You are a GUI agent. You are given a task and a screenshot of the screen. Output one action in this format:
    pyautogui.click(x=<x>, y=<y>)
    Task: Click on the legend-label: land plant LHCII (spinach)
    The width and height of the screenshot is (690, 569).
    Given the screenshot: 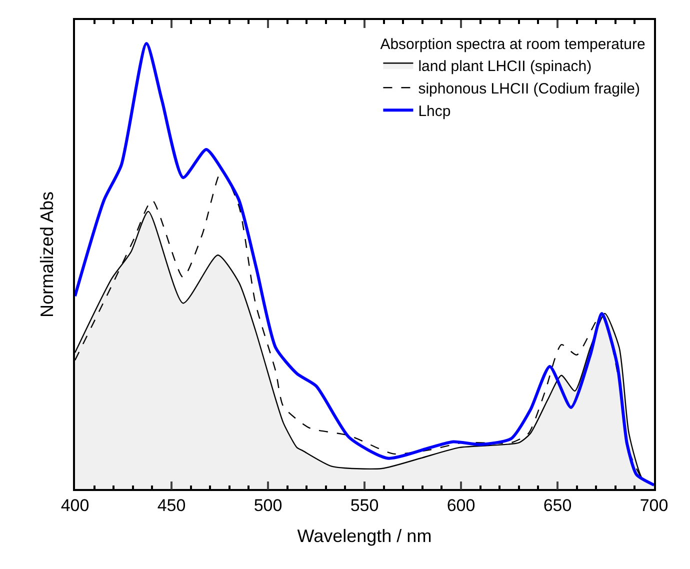 What is the action you would take?
    pyautogui.click(x=505, y=66)
    